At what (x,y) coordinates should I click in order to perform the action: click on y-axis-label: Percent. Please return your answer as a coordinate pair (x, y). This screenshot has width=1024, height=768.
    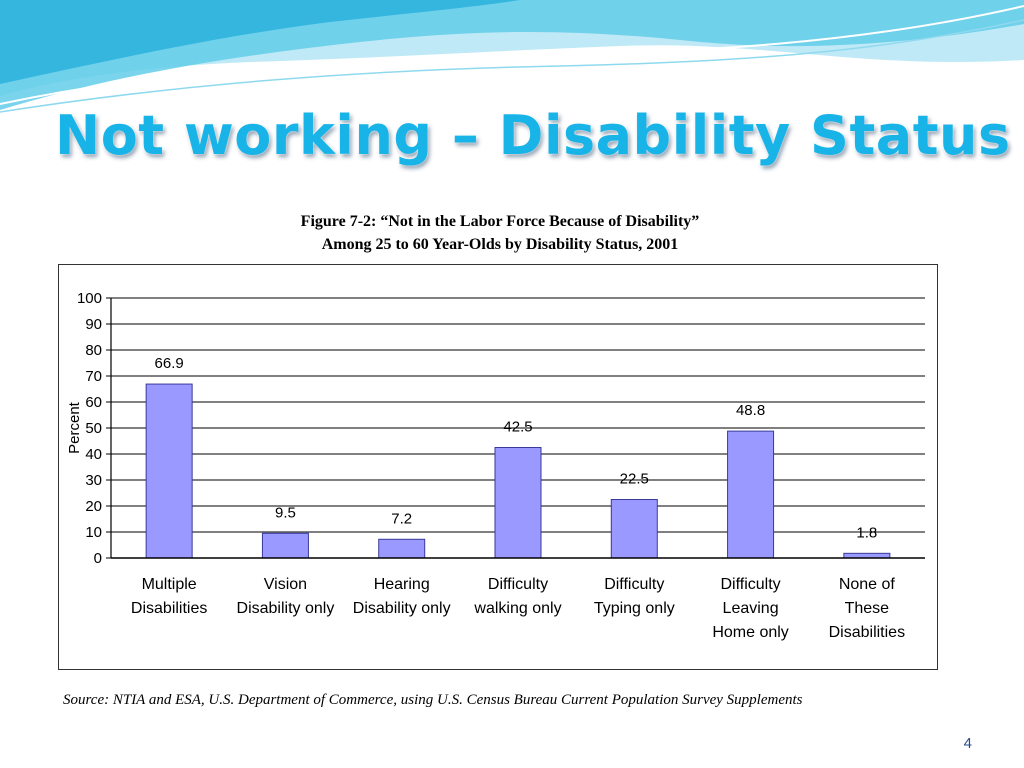
    Looking at the image, I should click on (74, 427).